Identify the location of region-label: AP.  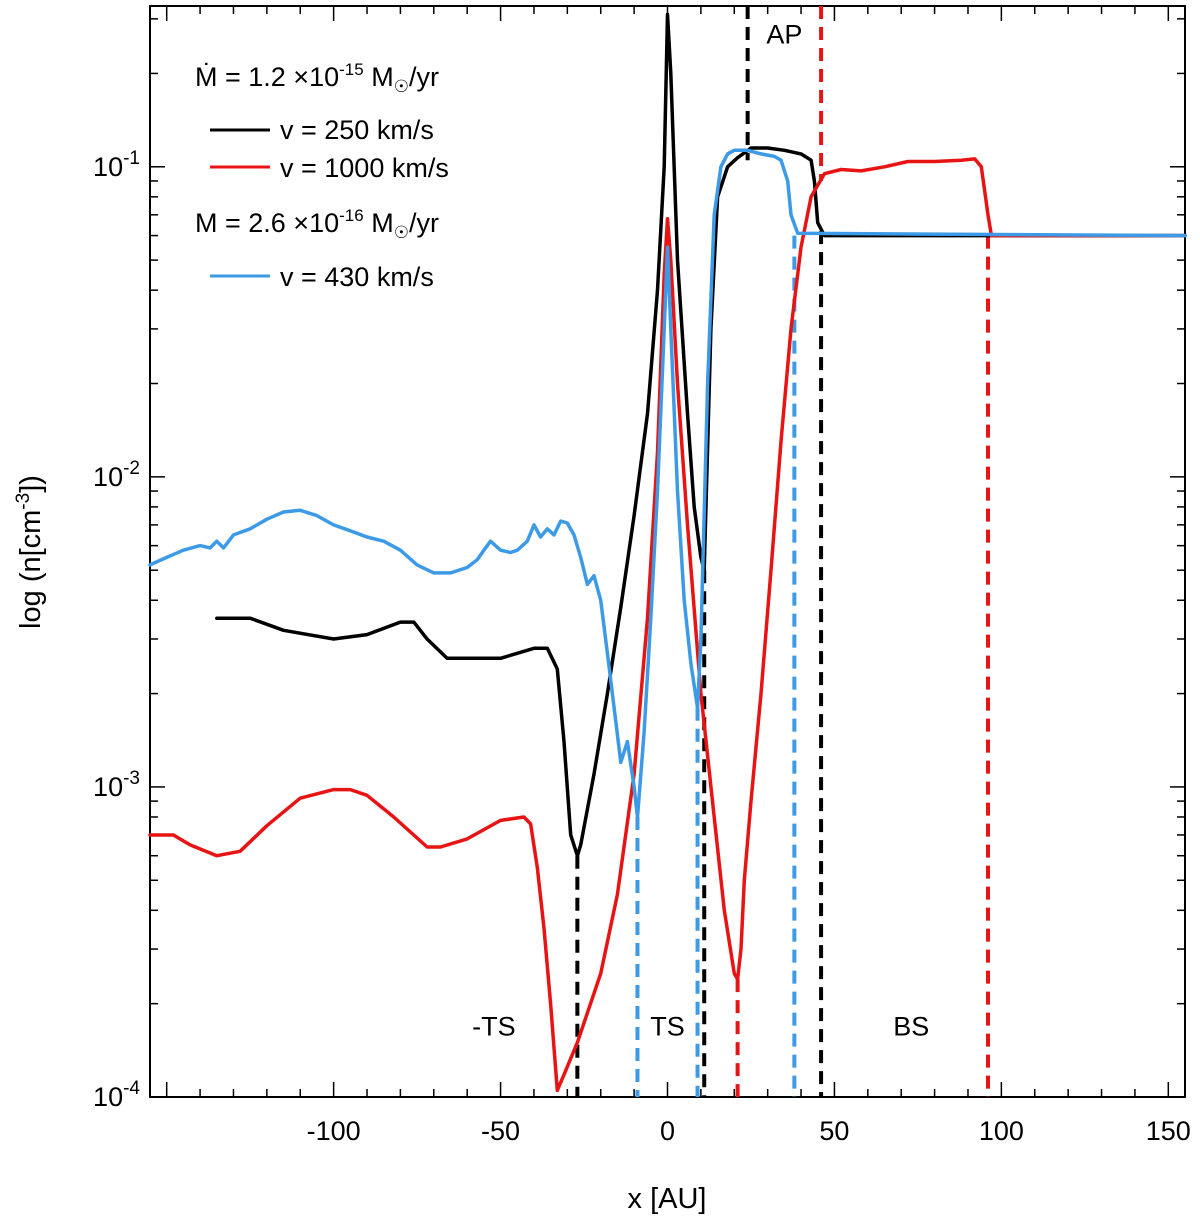
(784, 34).